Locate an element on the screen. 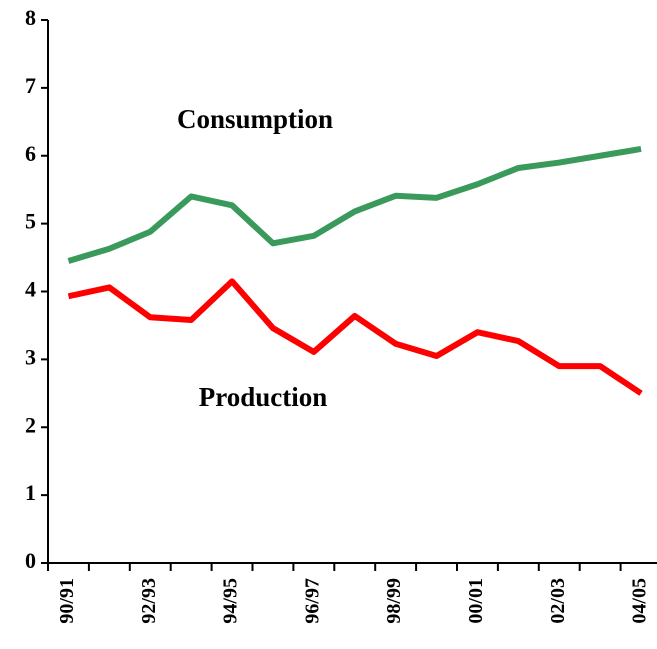  x-tick-label: 04/05 is located at coordinates (640, 601).